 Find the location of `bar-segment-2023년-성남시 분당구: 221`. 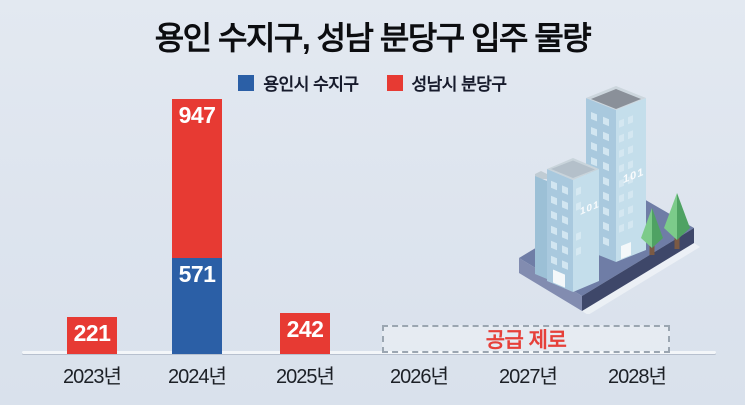

bar-segment-2023년-성남시 분당구: 221 is located at coordinates (92, 335).